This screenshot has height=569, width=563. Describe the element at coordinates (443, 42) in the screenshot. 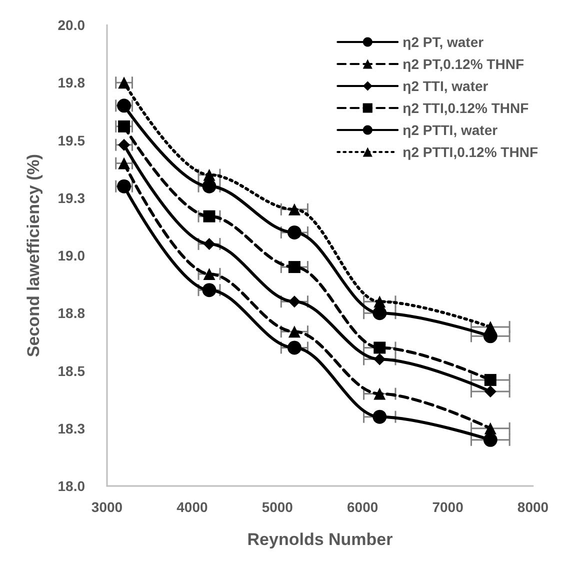

I see `legend-label: η2 PT, water` at that location.